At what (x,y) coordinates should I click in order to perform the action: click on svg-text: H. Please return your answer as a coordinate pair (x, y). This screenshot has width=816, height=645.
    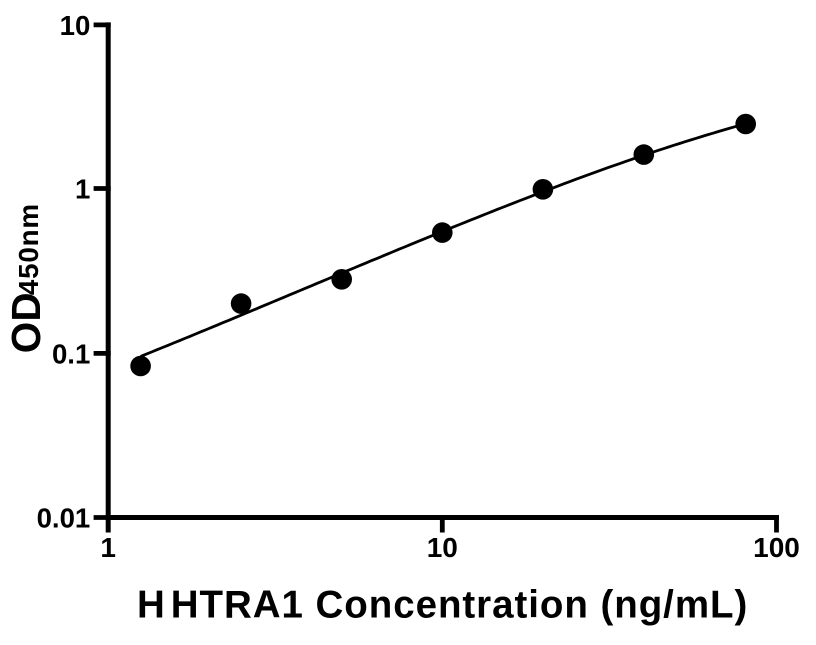
    Looking at the image, I should click on (151, 605).